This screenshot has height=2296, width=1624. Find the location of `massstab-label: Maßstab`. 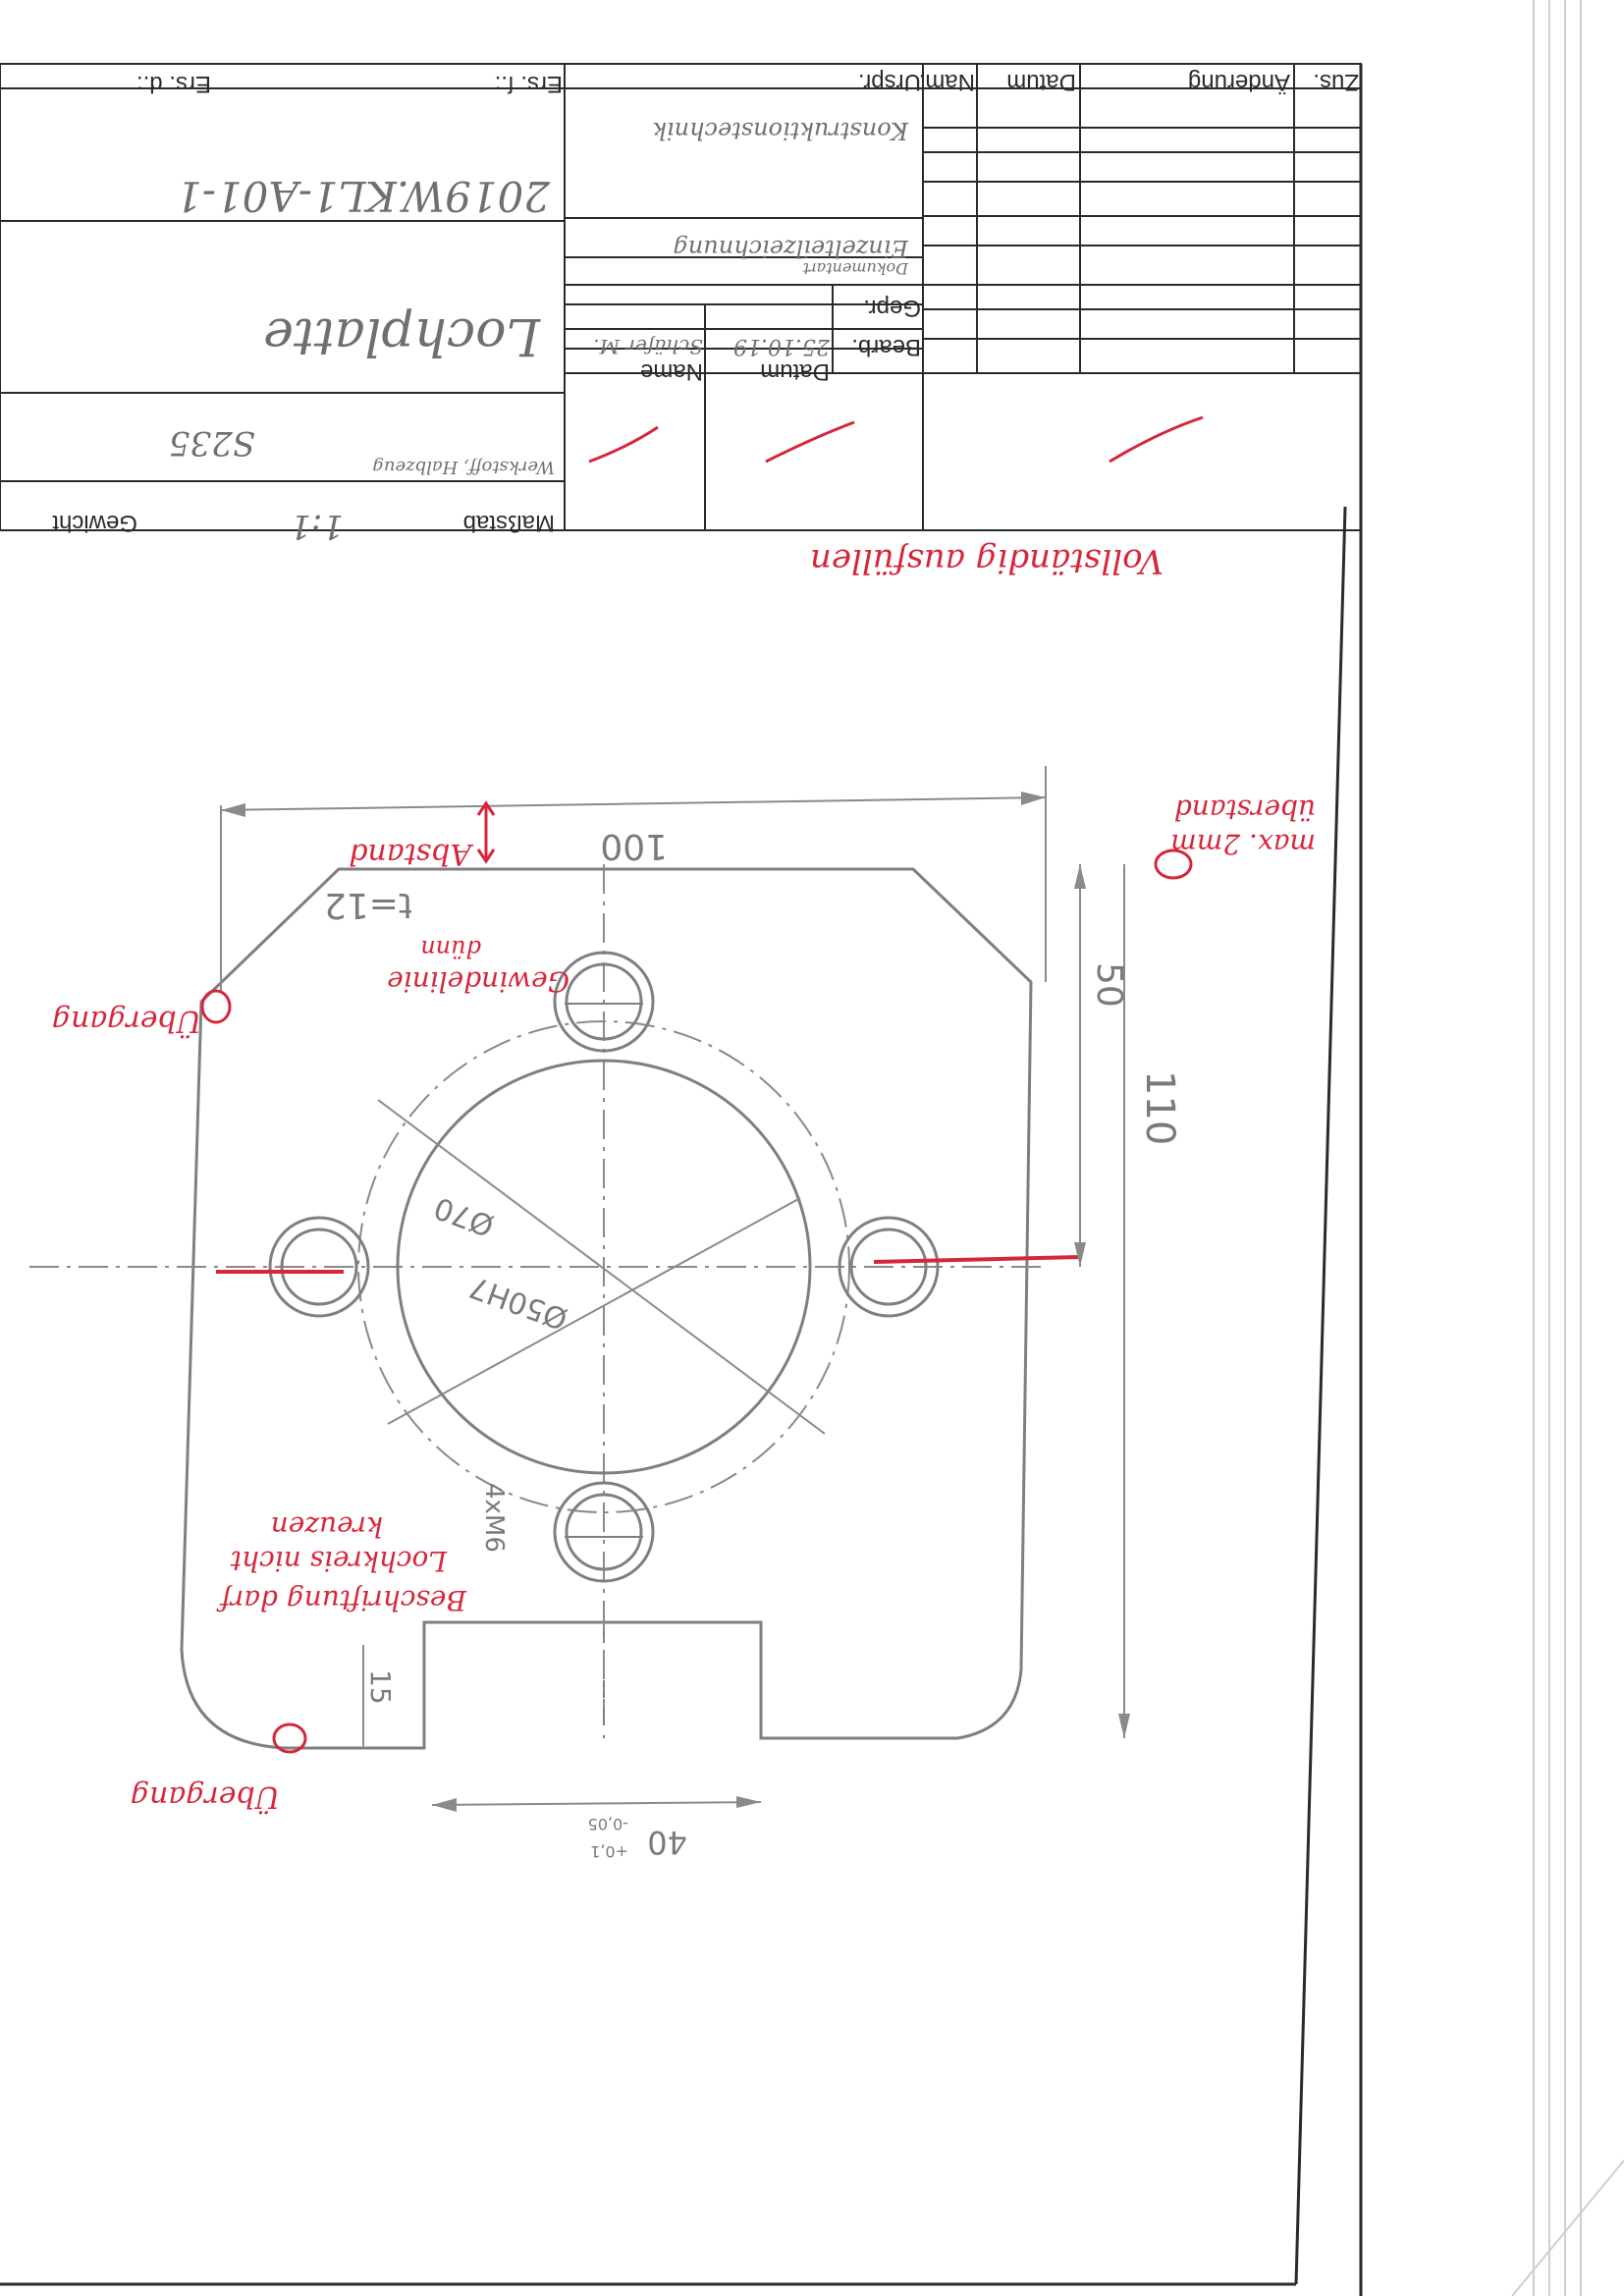

massstab-label: Maßstab is located at coordinates (509, 523).